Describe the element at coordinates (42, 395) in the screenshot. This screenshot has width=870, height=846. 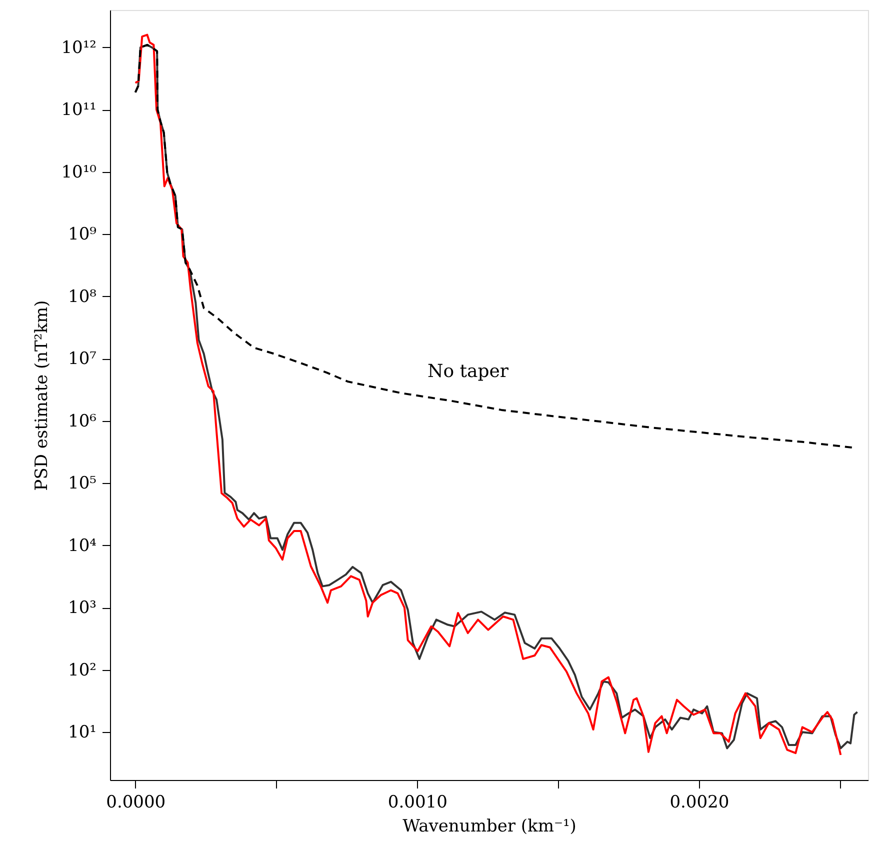
I see `y-axis-title: PSD estimate (nT²km)` at that location.